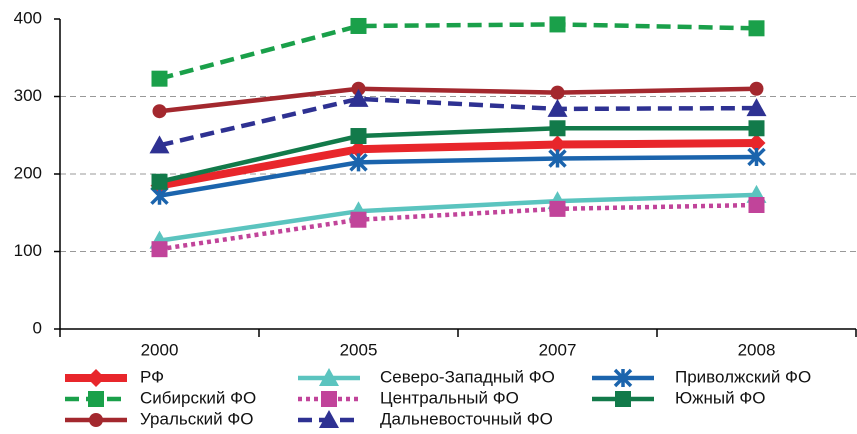  Describe the element at coordinates (28, 172) in the screenshot. I see `y-tick-label: 200` at that location.